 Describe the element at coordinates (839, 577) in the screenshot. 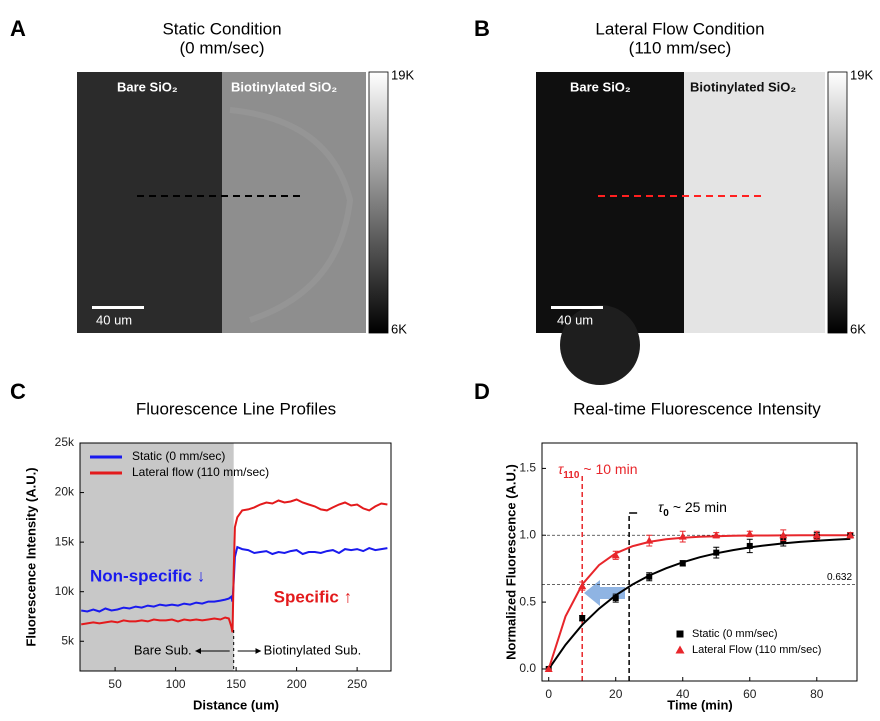

I see `reference-label: 0.632` at that location.